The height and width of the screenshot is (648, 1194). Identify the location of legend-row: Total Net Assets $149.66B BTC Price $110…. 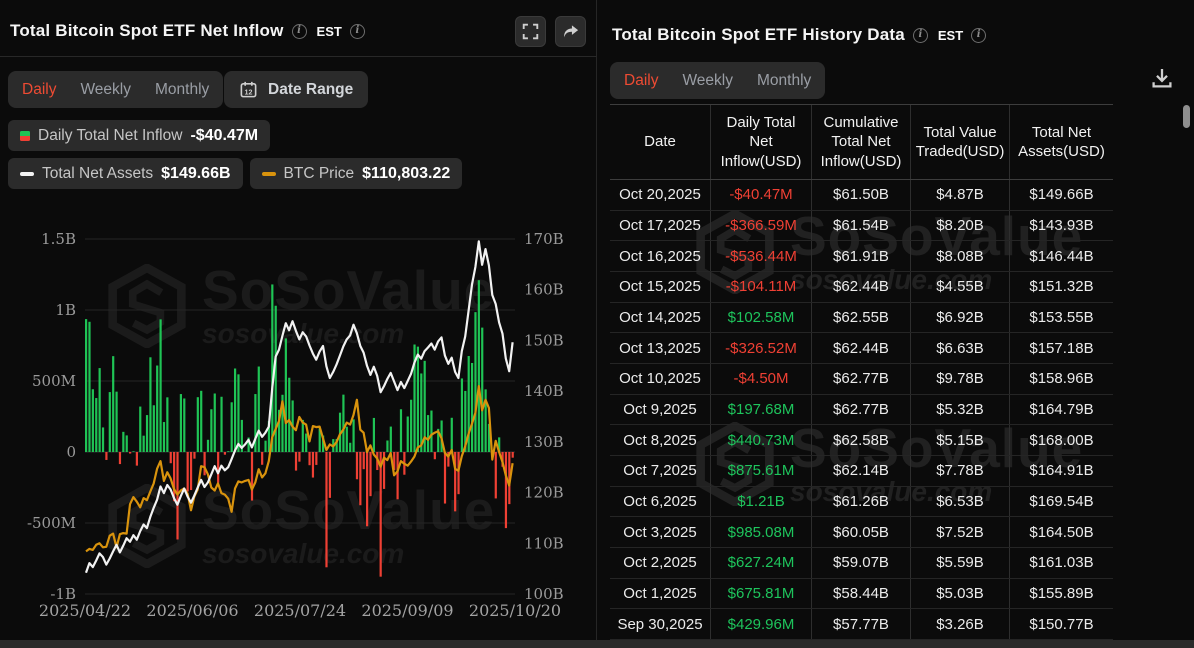
(235, 173).